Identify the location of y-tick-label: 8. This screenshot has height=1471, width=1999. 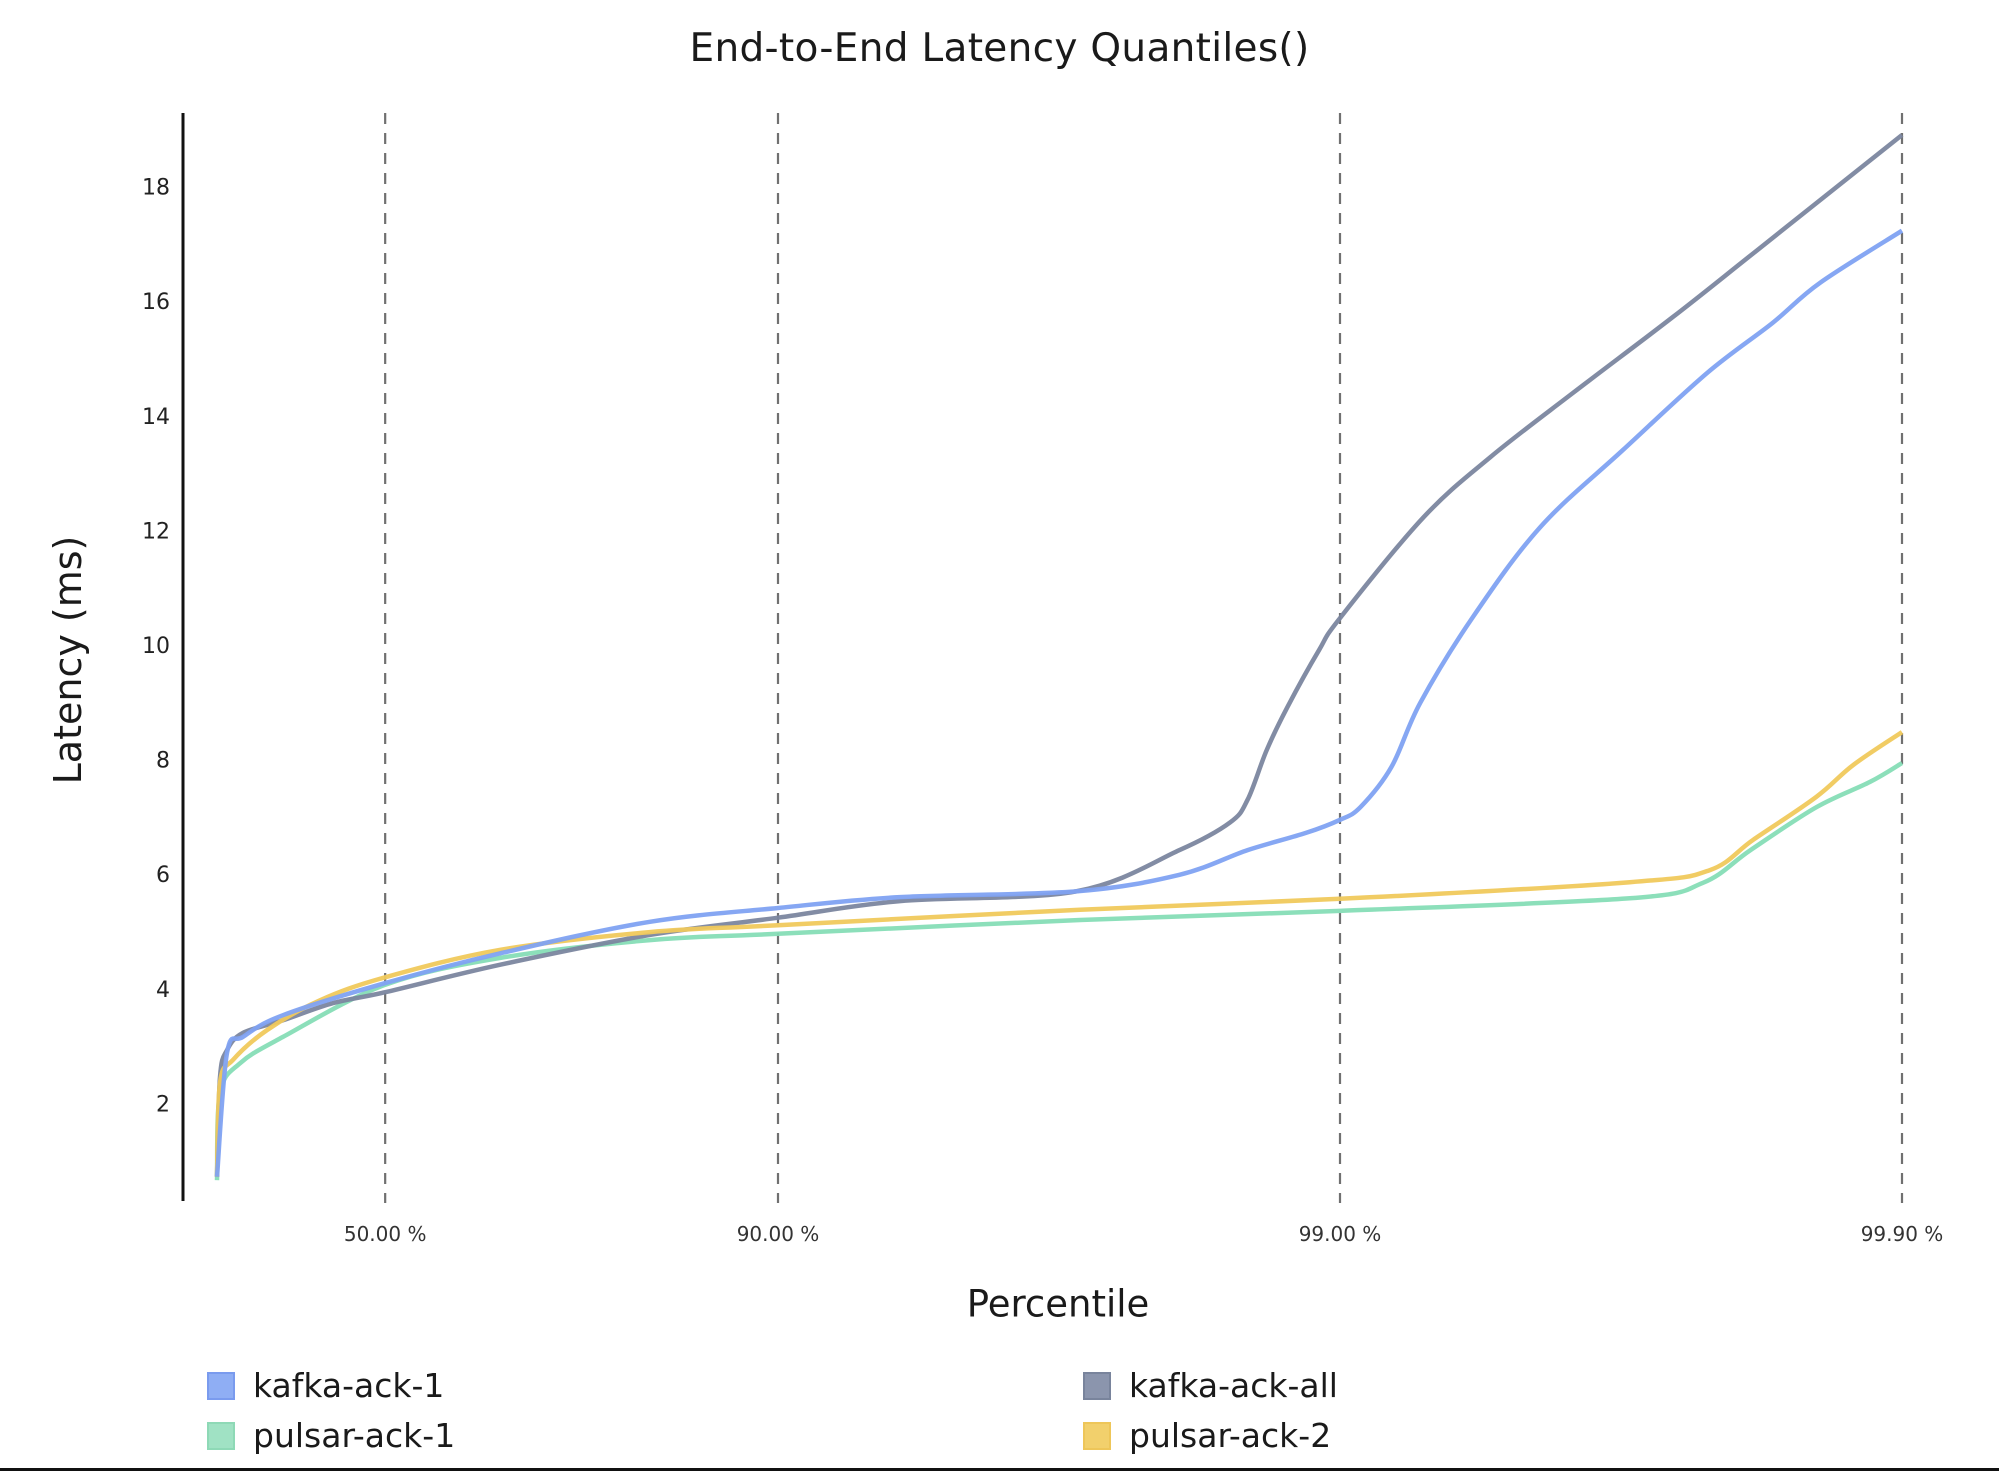
(163, 761).